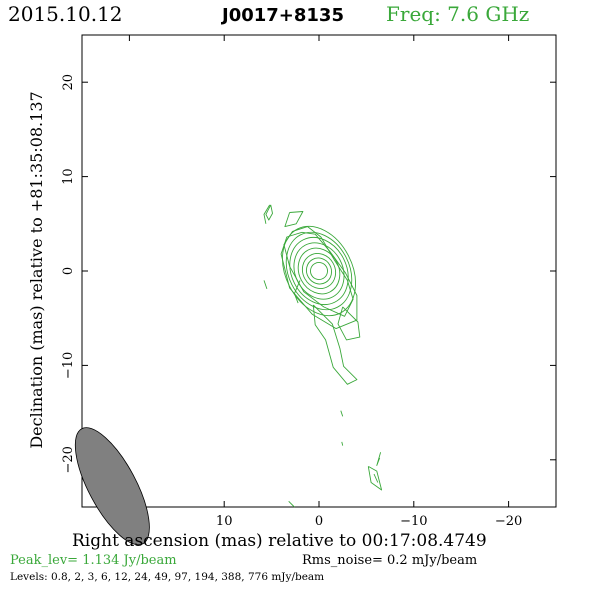 The height and width of the screenshot is (590, 590). Describe the element at coordinates (390, 560) in the screenshot. I see `rms-noise: Rms_noise= 0.2 mJy/beam` at that location.